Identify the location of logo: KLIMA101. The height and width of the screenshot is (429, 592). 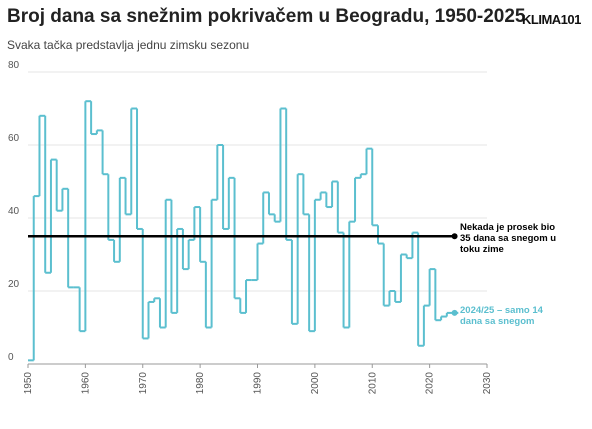
(551, 19).